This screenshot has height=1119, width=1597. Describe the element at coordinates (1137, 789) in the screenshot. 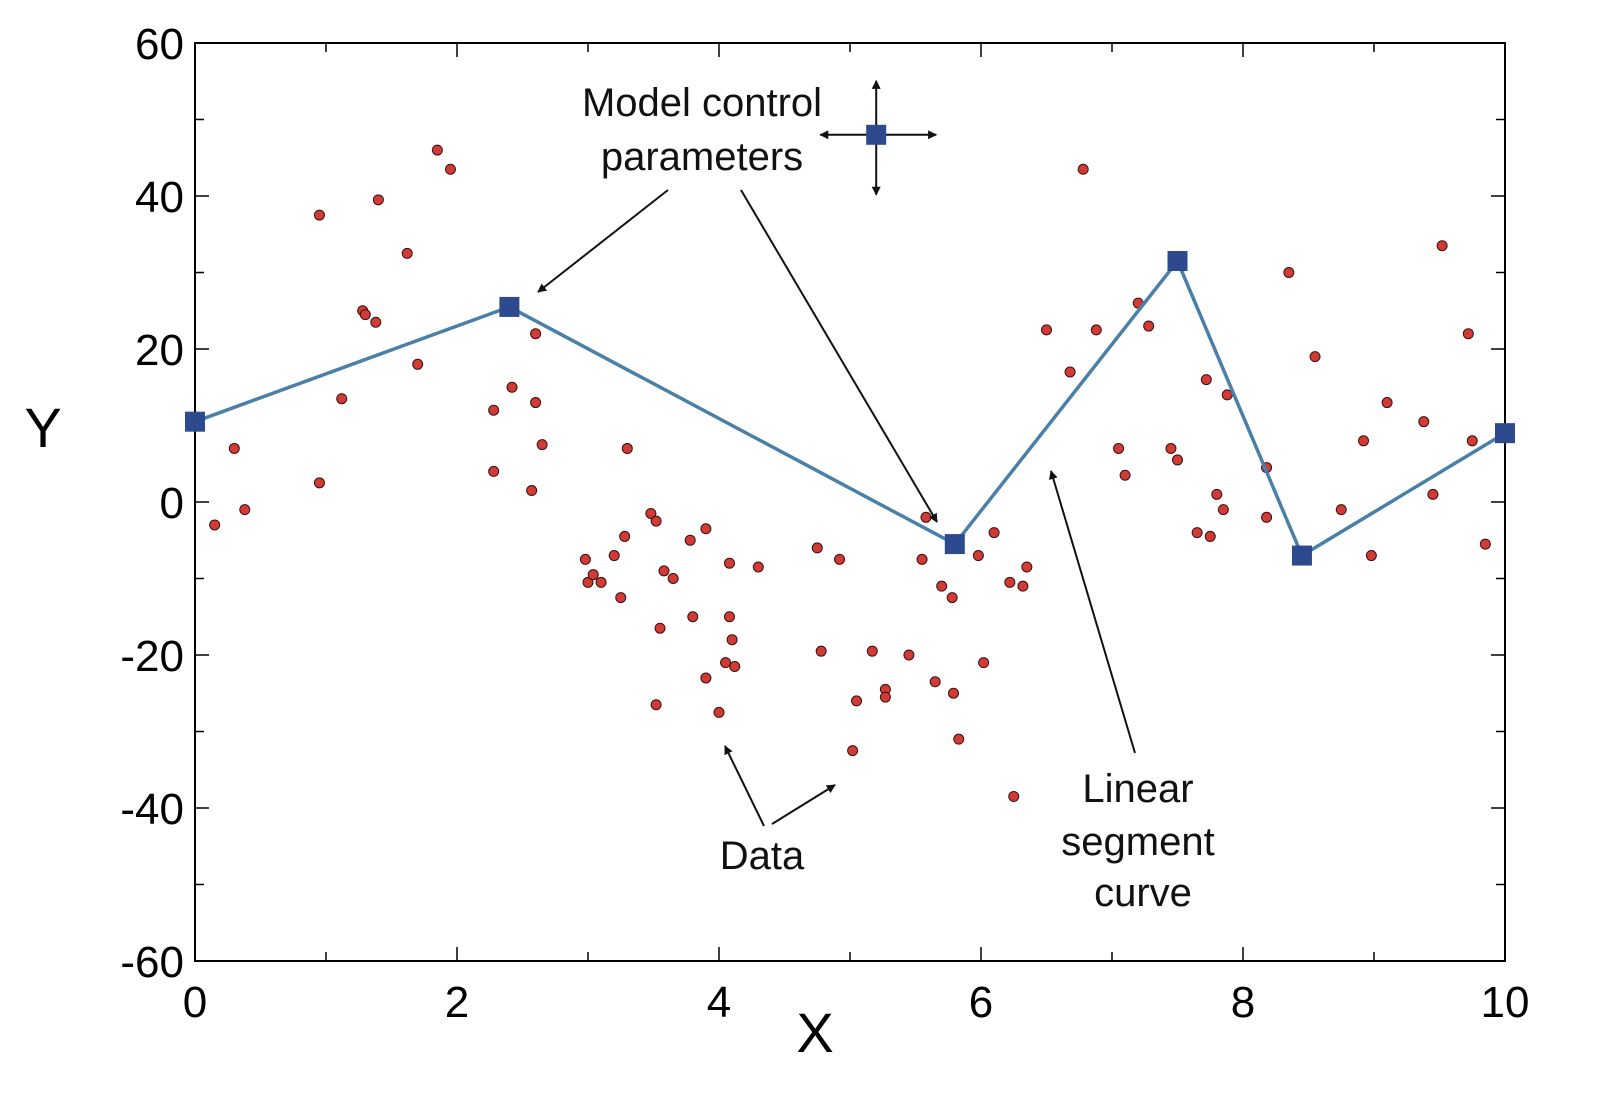

I see `annotation-curve-line1: Linear` at that location.